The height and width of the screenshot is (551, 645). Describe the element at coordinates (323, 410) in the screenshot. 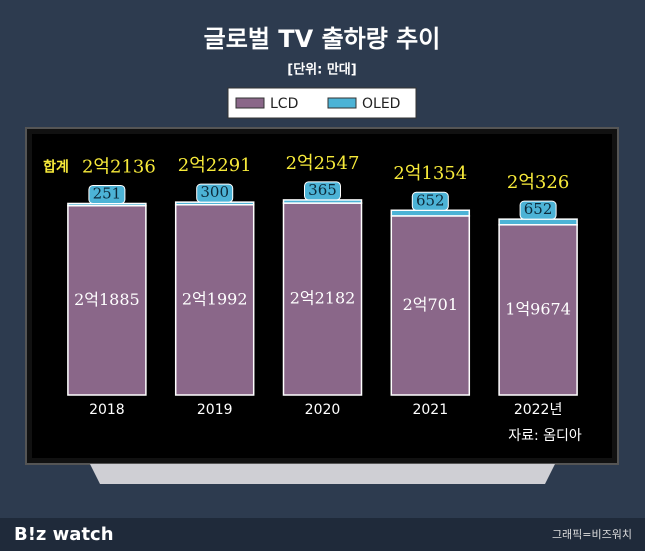

I see `x-tick-label: 2020` at that location.